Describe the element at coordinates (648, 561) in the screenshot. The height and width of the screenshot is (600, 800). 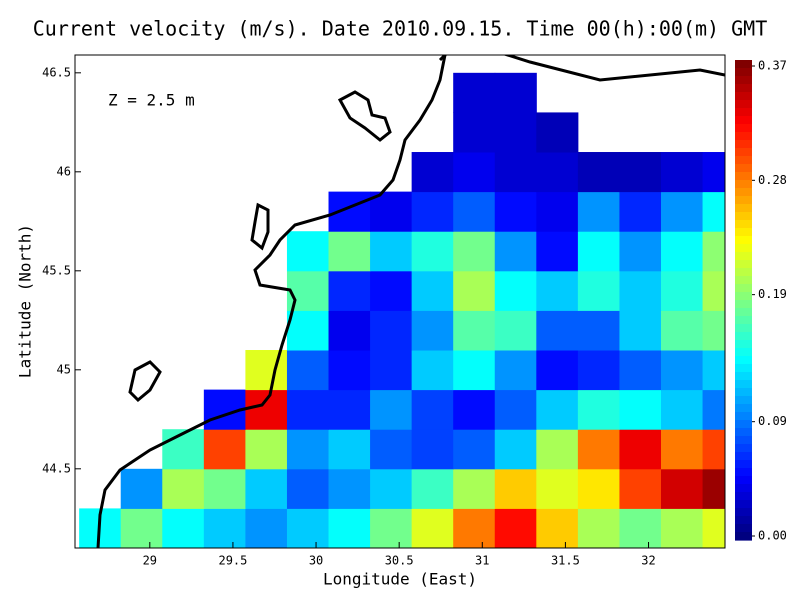
I see `x-tick-label: 32` at that location.